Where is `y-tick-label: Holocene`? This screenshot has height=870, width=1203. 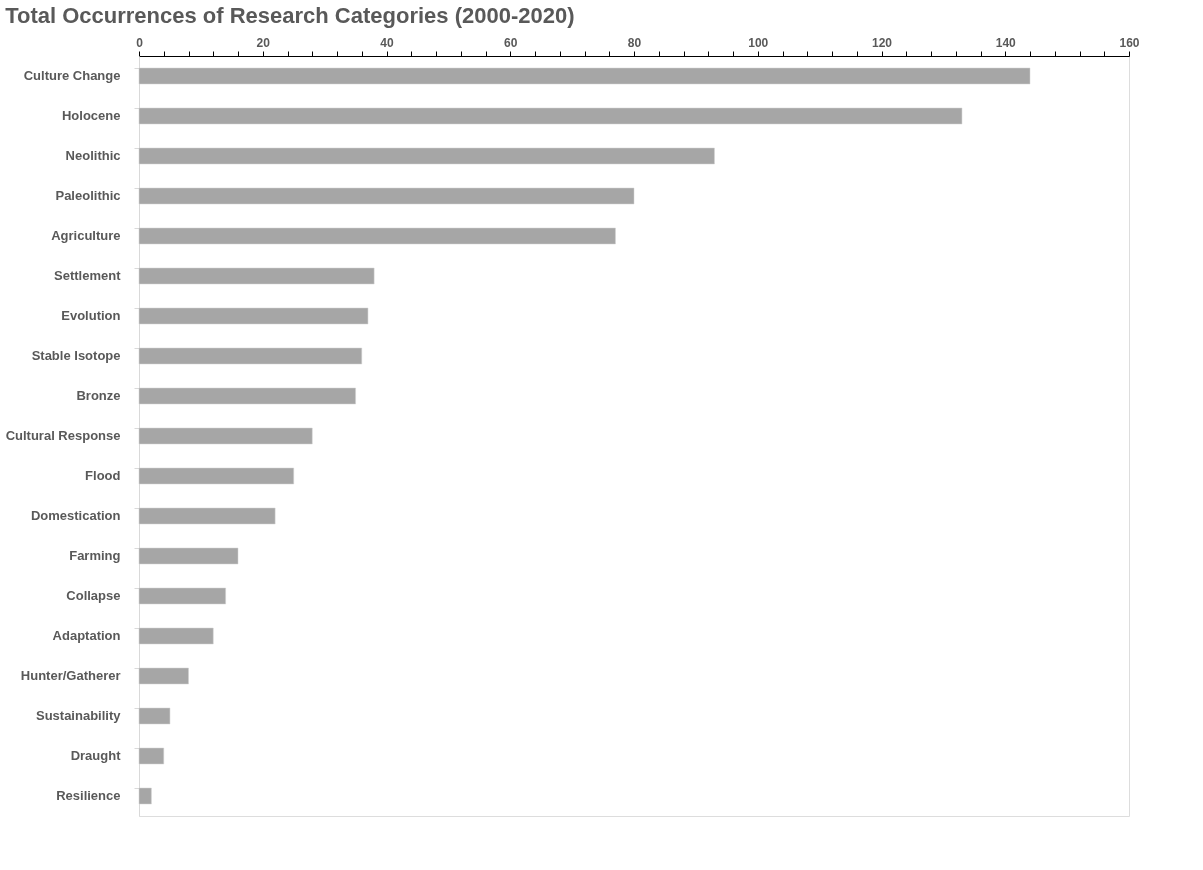 y-tick-label: Holocene is located at coordinates (91, 115).